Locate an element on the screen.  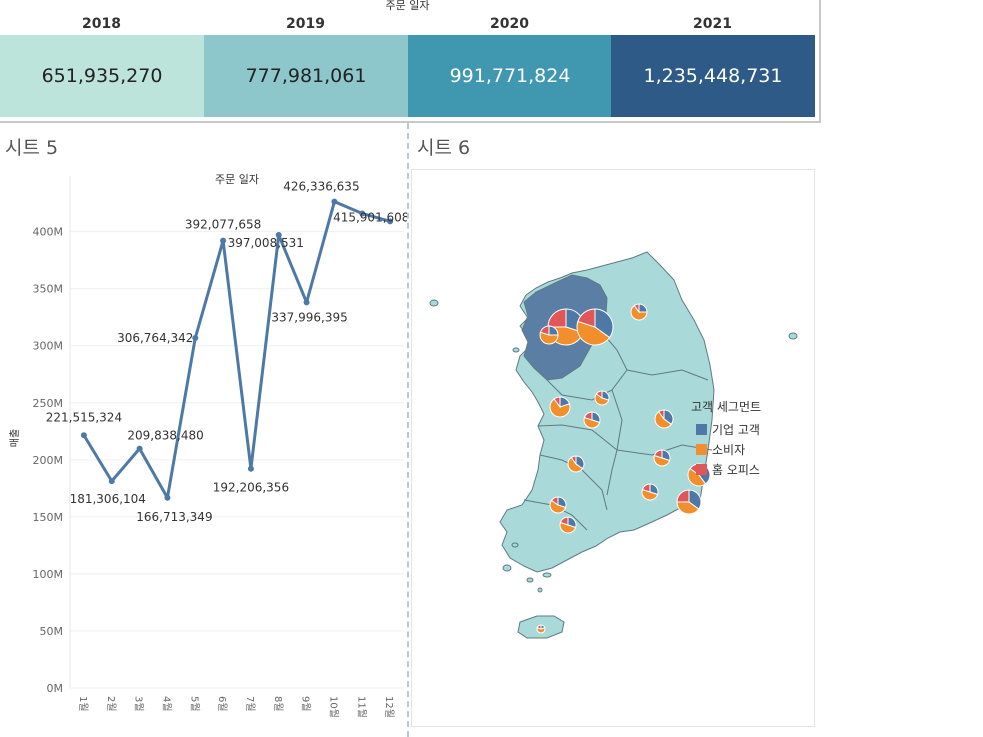
x-tick-label: 1월 is located at coordinates (83, 704).